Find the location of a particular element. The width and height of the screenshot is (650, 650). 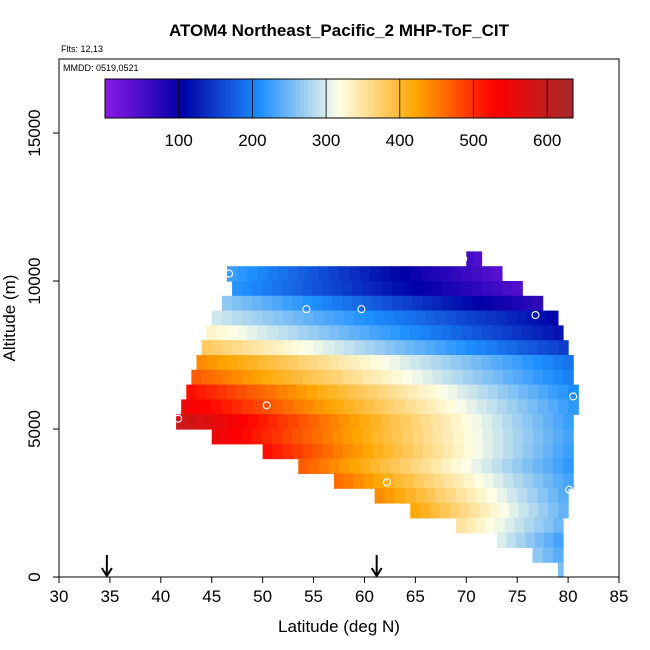

dates-label: MMDD: 0519,0521 is located at coordinates (101, 68).